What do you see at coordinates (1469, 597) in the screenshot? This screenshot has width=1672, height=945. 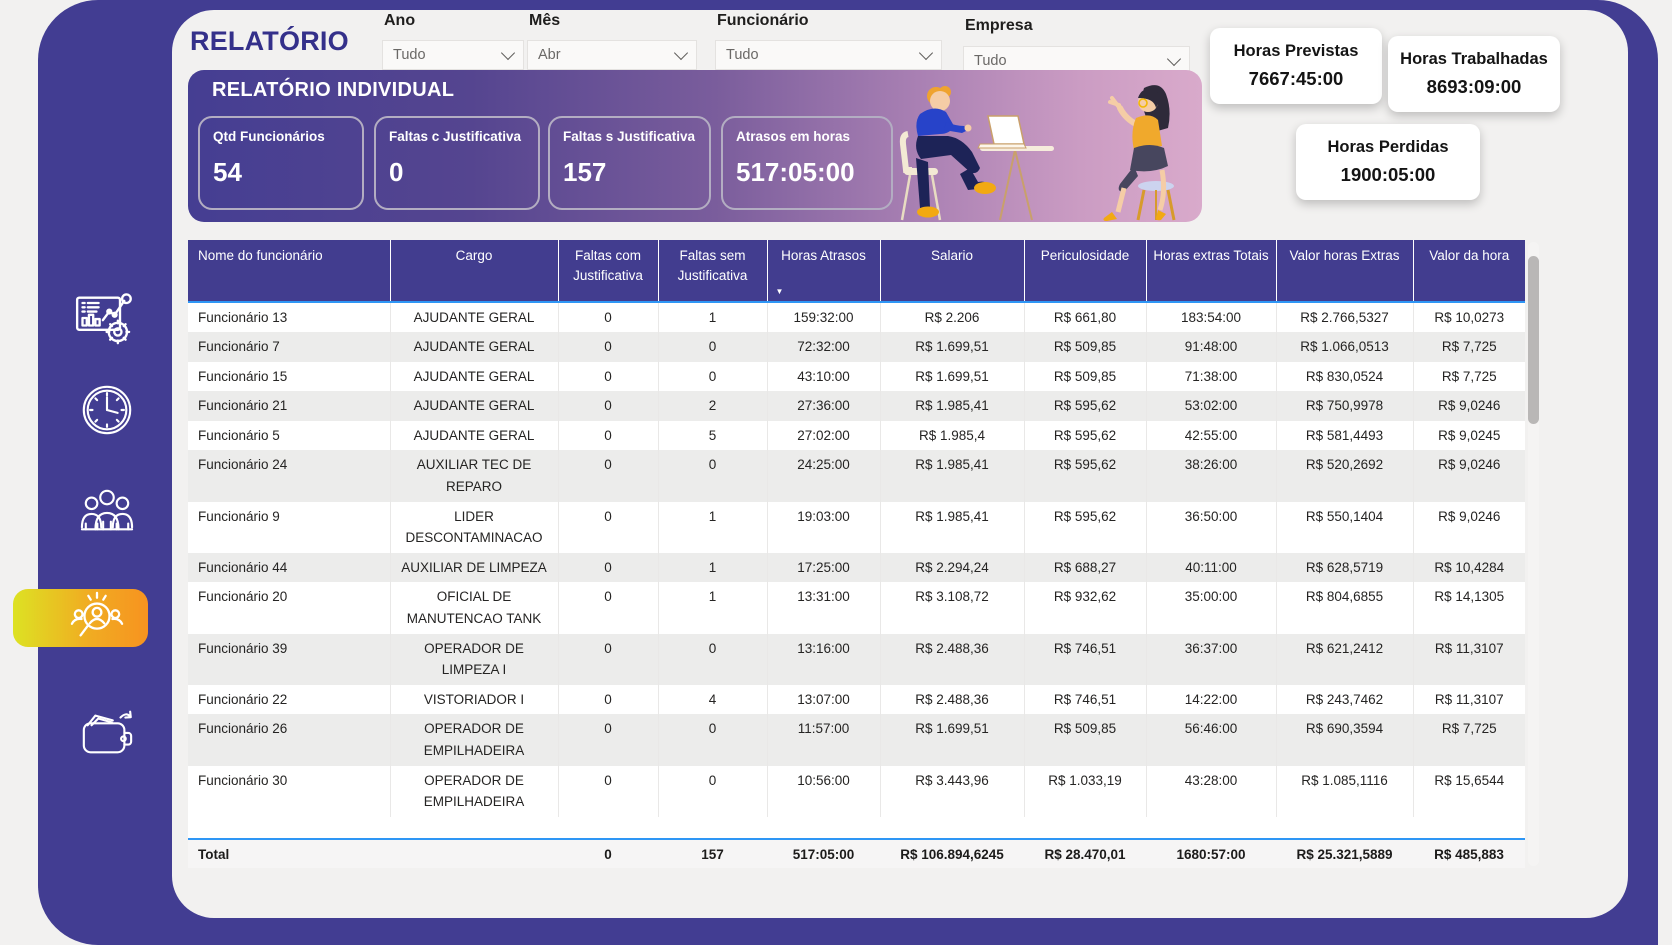 I see `table-cell: R$ 14,1305` at bounding box center [1469, 597].